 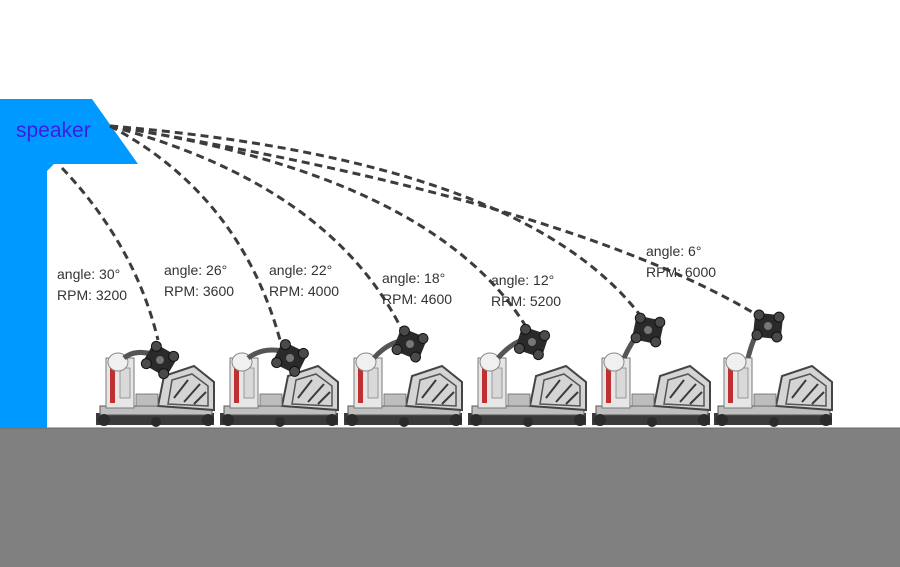 What do you see at coordinates (199, 281) in the screenshot?
I see `shot-label-2: angle: 26° RPM: 3600` at bounding box center [199, 281].